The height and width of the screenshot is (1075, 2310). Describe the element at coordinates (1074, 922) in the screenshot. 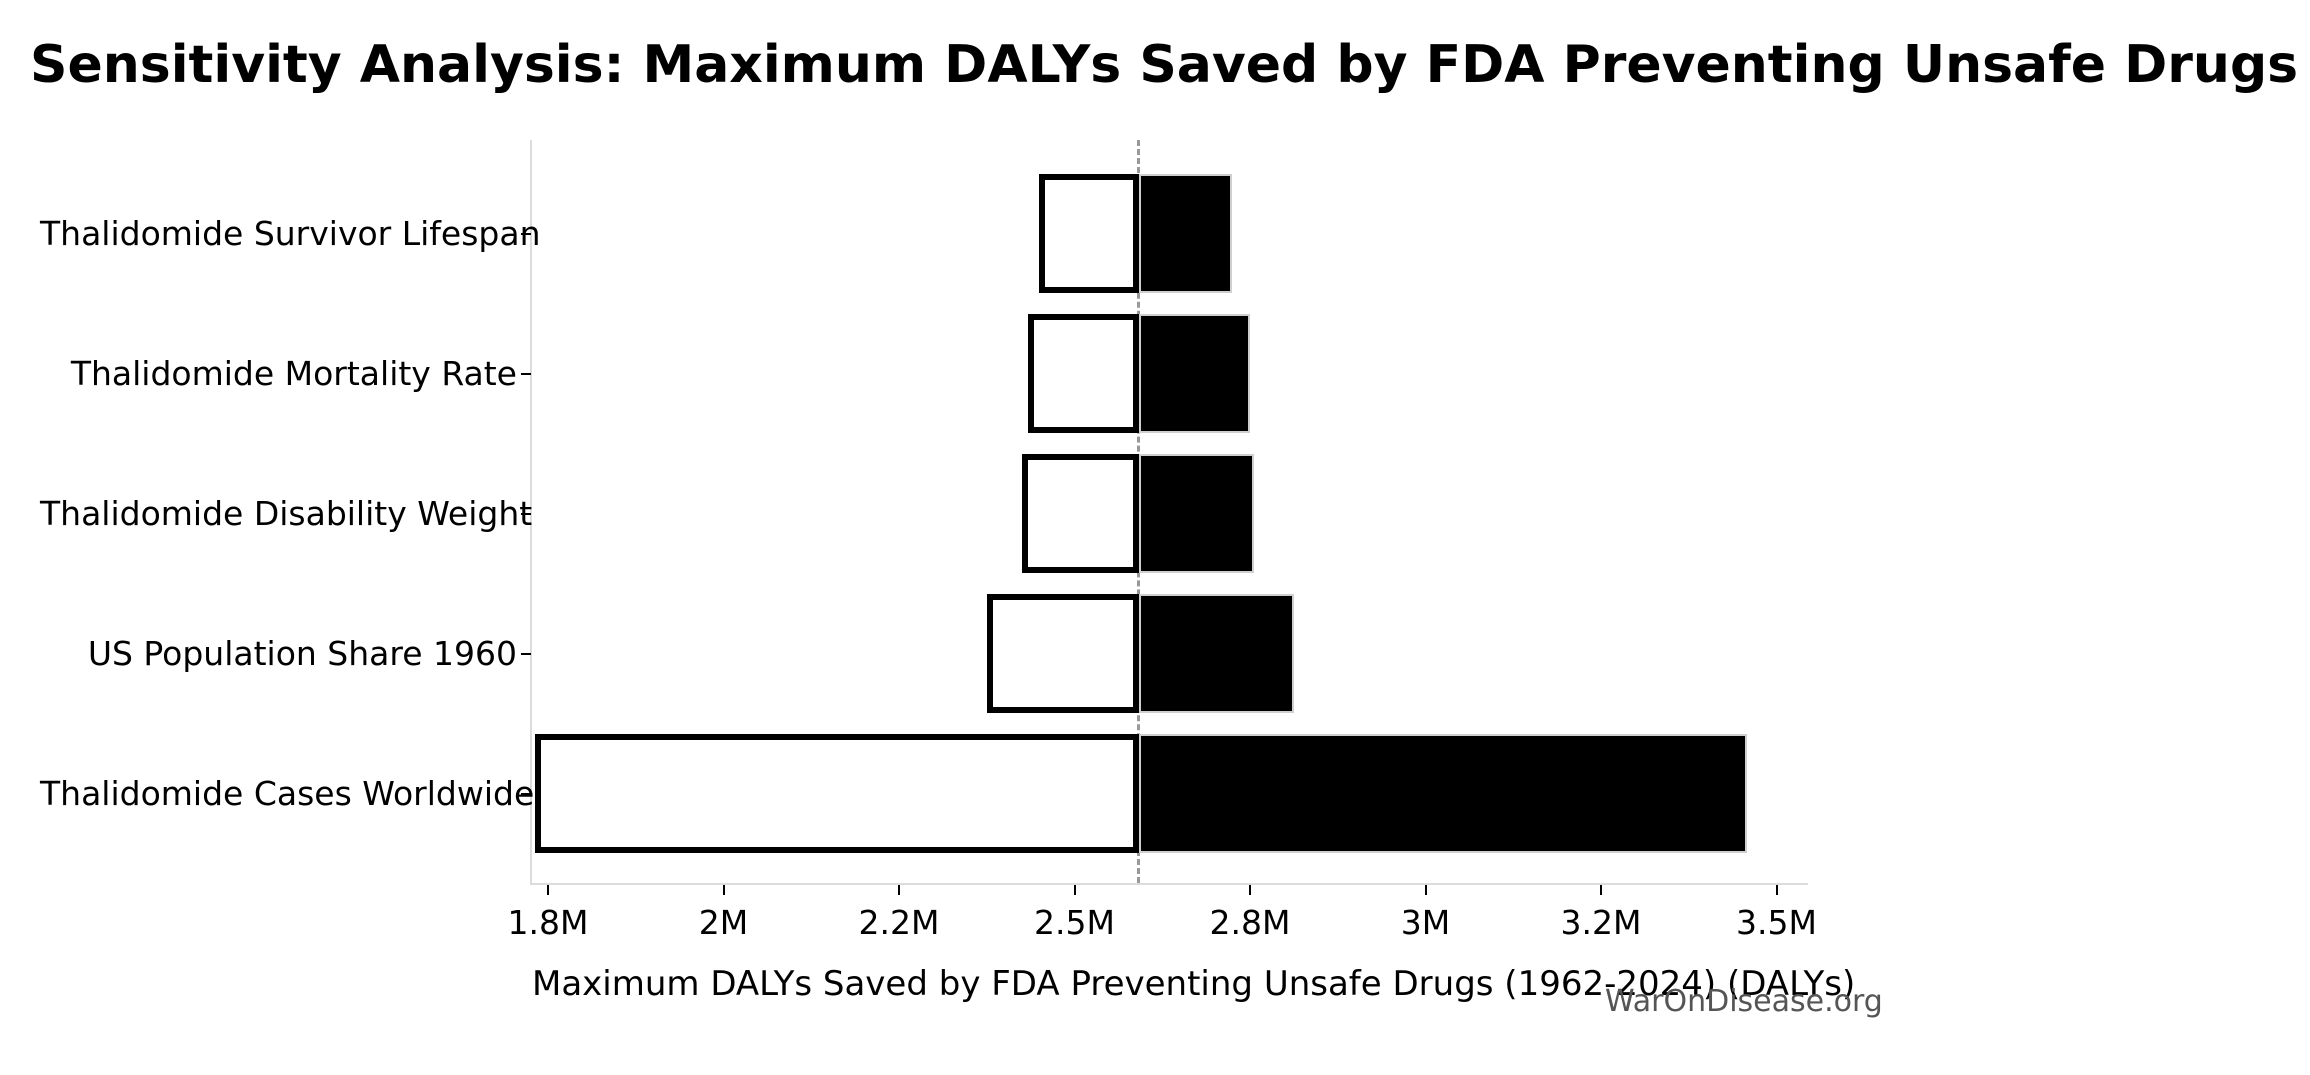

I see `x-axis-tick-label: 2.5M` at that location.